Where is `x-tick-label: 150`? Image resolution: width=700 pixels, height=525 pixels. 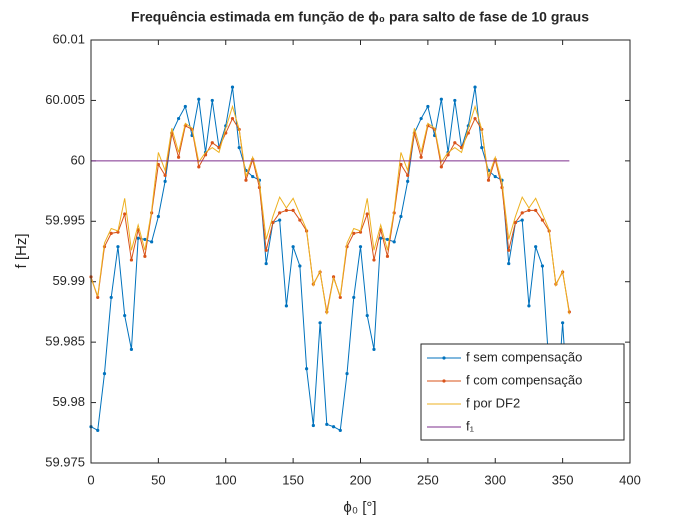
x-tick-label: 150 is located at coordinates (293, 479).